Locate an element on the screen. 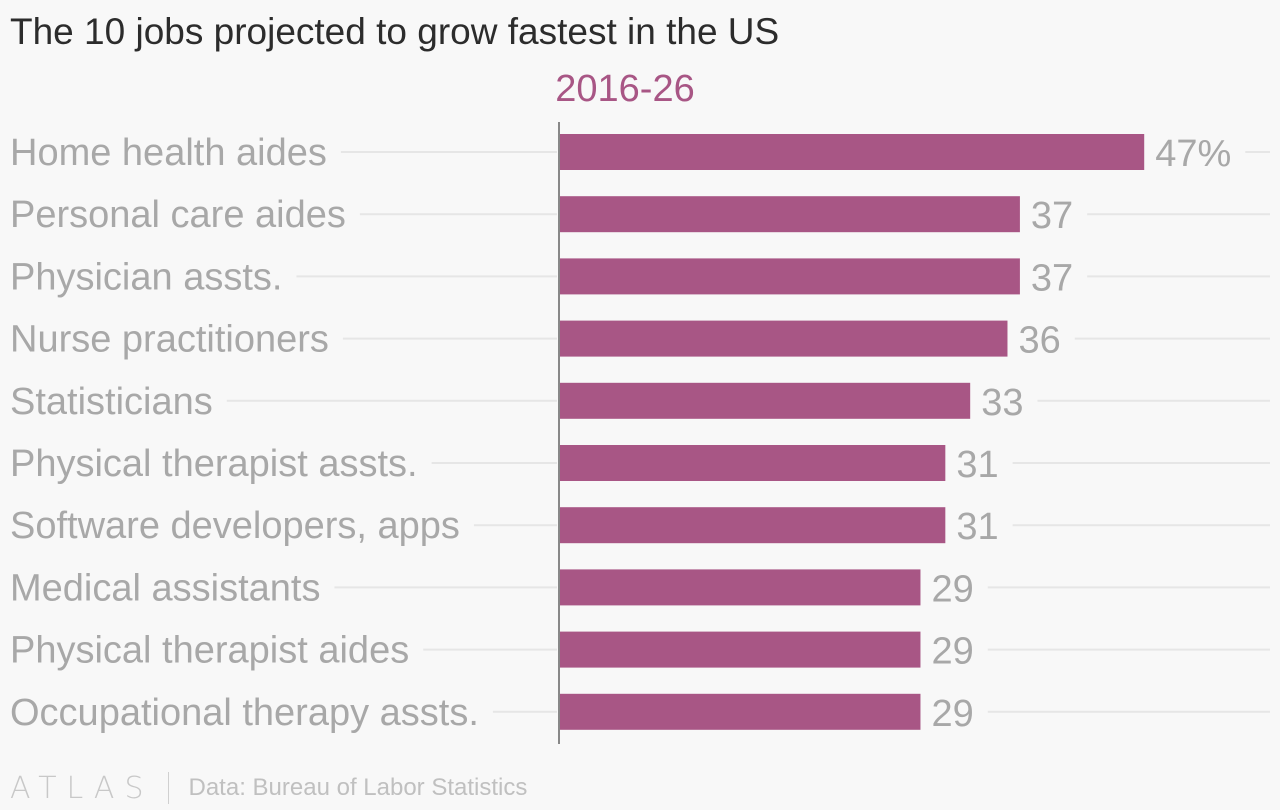 This screenshot has width=1280, height=810. footer-divider is located at coordinates (168, 788).